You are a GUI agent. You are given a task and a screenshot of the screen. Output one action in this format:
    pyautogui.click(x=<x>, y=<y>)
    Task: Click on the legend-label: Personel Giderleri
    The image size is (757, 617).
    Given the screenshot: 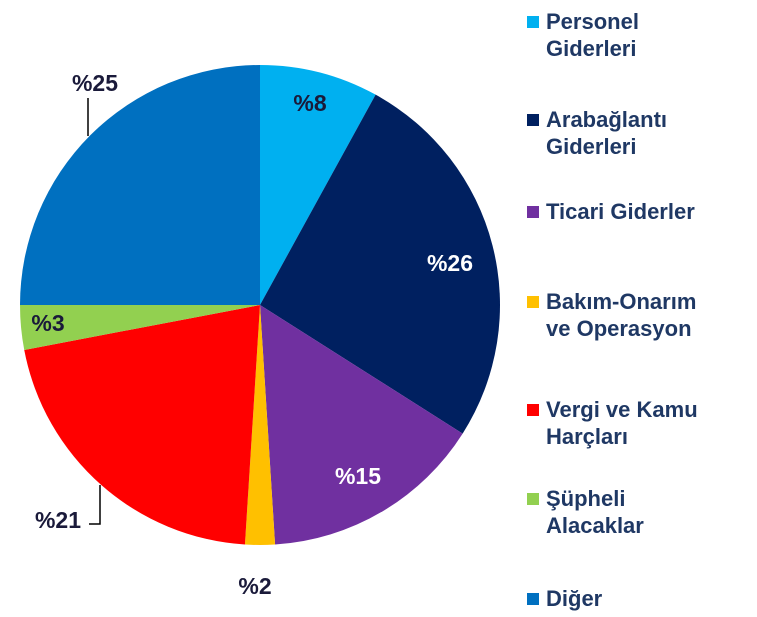 What is the action you would take?
    pyautogui.click(x=592, y=35)
    